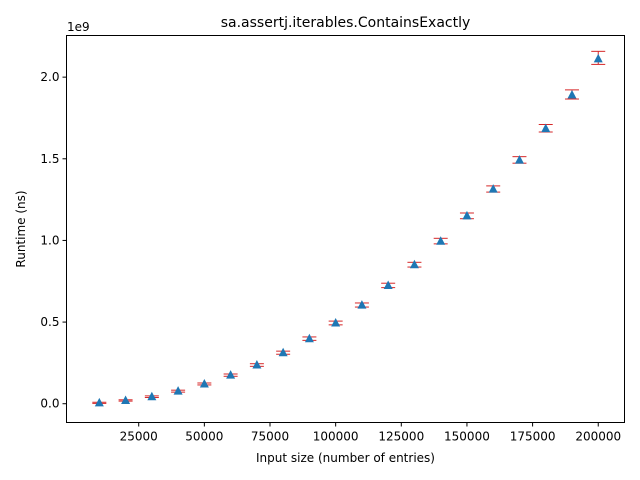 The height and width of the screenshot is (480, 640). What do you see at coordinates (270, 437) in the screenshot?
I see `x-tick-label: 75000` at bounding box center [270, 437].